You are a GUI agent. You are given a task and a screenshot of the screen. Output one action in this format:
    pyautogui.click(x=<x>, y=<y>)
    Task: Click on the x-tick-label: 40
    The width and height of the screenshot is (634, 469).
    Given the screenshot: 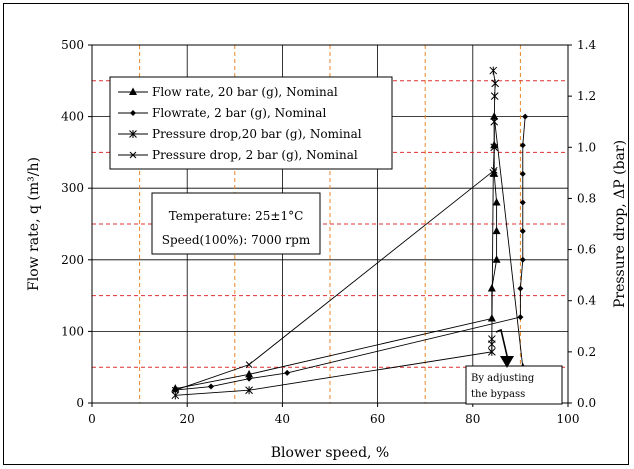 What is the action you would take?
    pyautogui.click(x=282, y=419)
    